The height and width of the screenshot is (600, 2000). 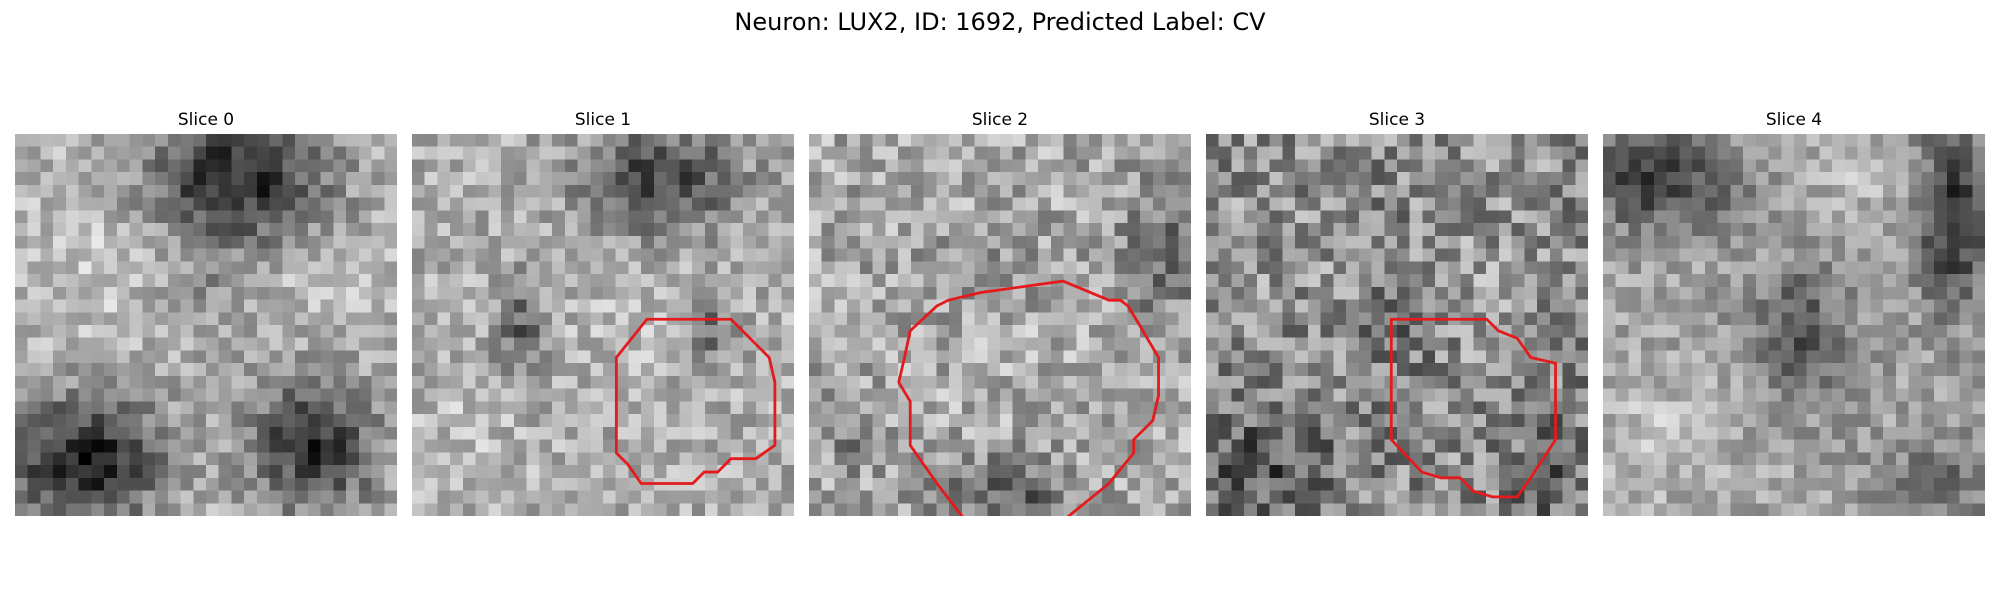 What do you see at coordinates (1794, 120) in the screenshot?
I see `slice-title: Slice 4` at bounding box center [1794, 120].